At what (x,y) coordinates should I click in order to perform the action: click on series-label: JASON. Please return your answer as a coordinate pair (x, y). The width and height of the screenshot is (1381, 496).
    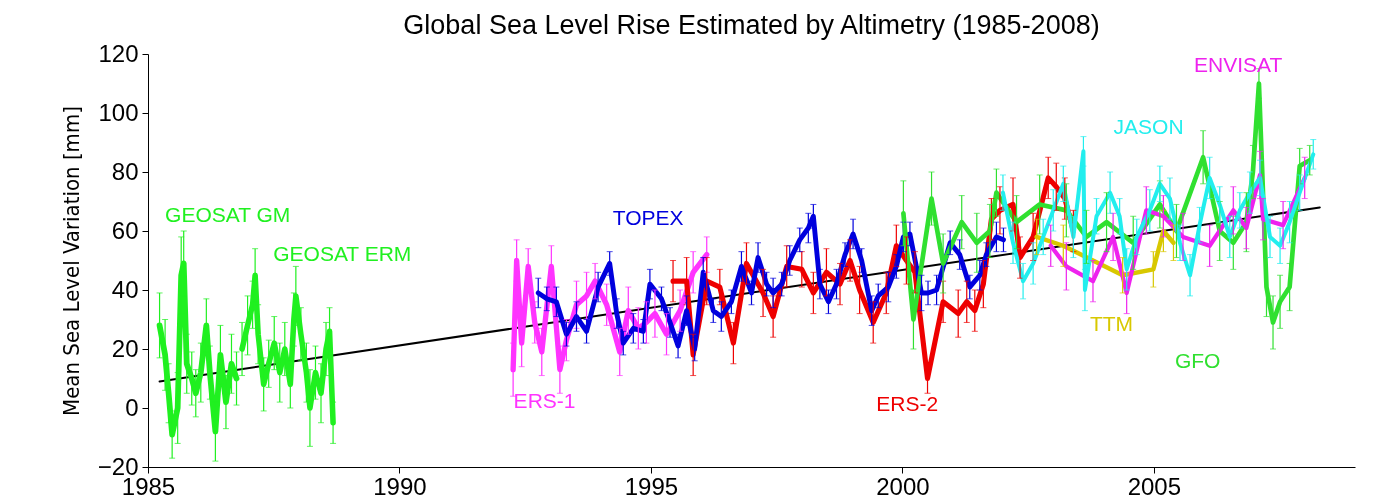
    Looking at the image, I should click on (1148, 126).